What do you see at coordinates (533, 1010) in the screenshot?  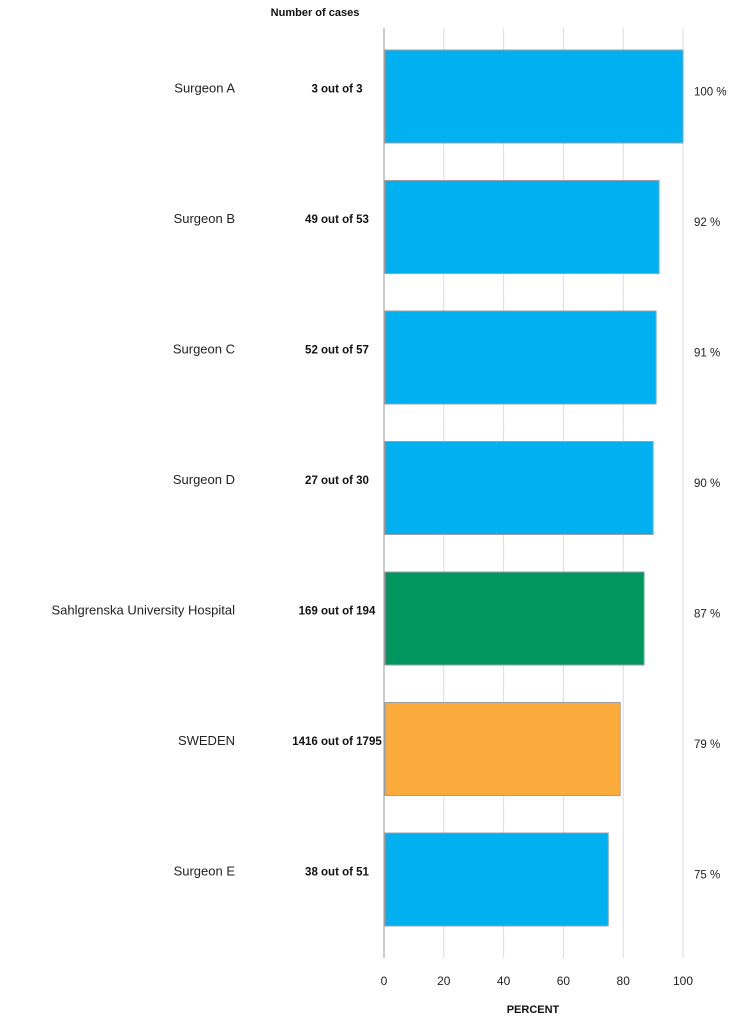 I see `x-axis-title: PERCENT` at bounding box center [533, 1010].